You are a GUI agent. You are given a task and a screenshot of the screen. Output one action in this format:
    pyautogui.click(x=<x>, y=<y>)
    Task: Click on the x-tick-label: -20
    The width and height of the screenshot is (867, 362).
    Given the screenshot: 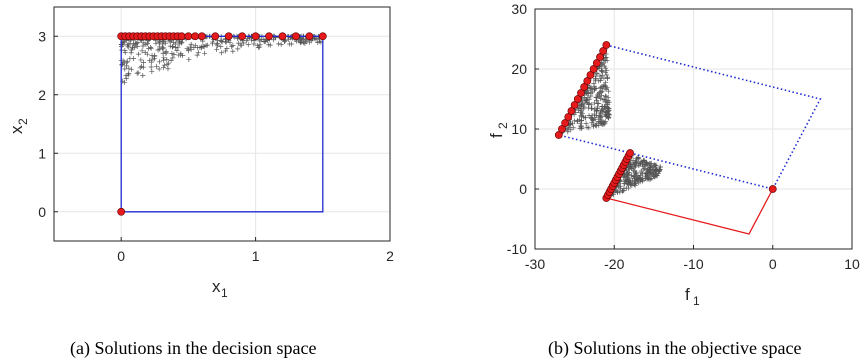 What is the action you would take?
    pyautogui.click(x=614, y=264)
    